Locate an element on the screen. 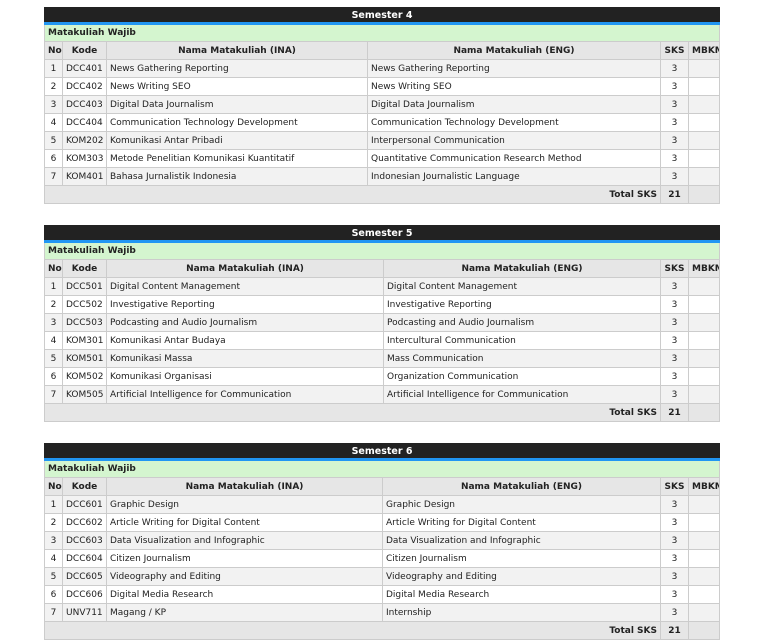 This screenshot has height=643, width=760. cell-name-ina: Komunikasi Antar Pribadi is located at coordinates (237, 140).